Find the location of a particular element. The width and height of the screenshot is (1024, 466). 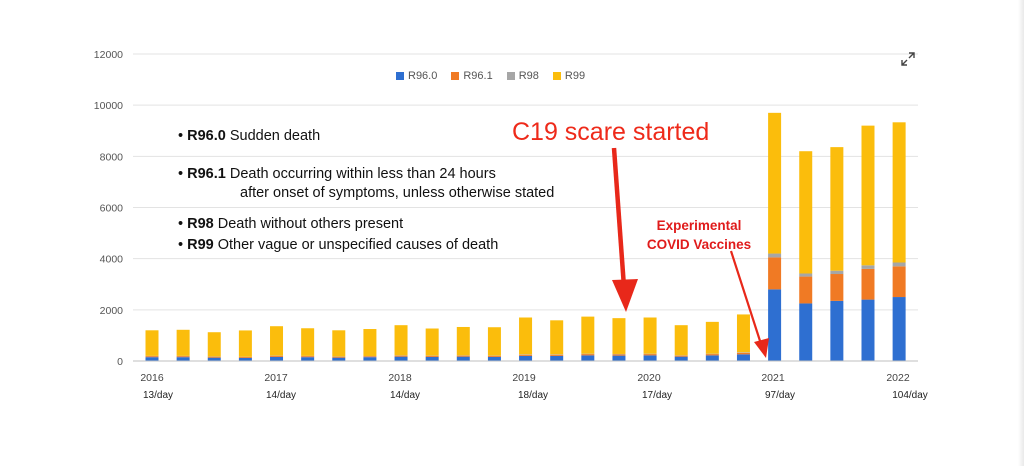

y-tick-label: 8000 is located at coordinates (112, 157).